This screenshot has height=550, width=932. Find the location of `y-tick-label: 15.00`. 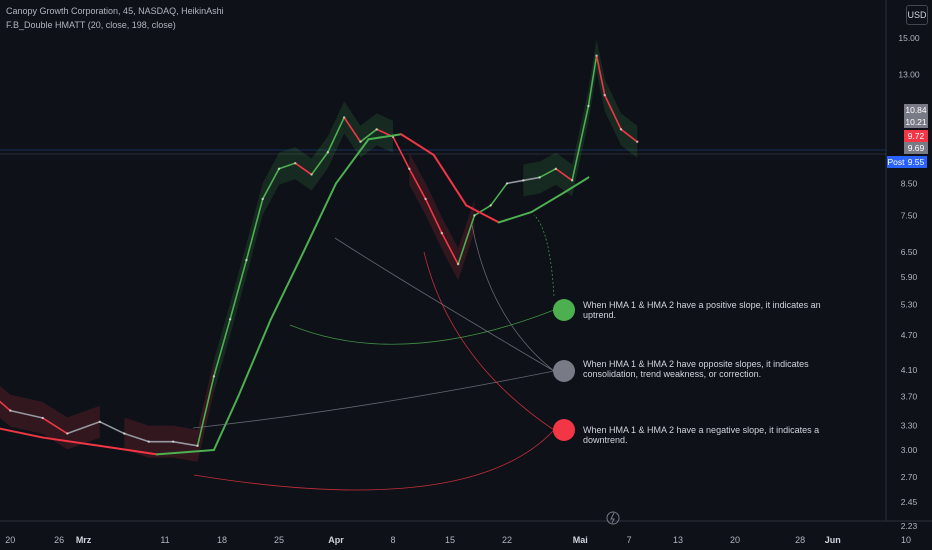

y-tick-label: 15.00 is located at coordinates (909, 38).